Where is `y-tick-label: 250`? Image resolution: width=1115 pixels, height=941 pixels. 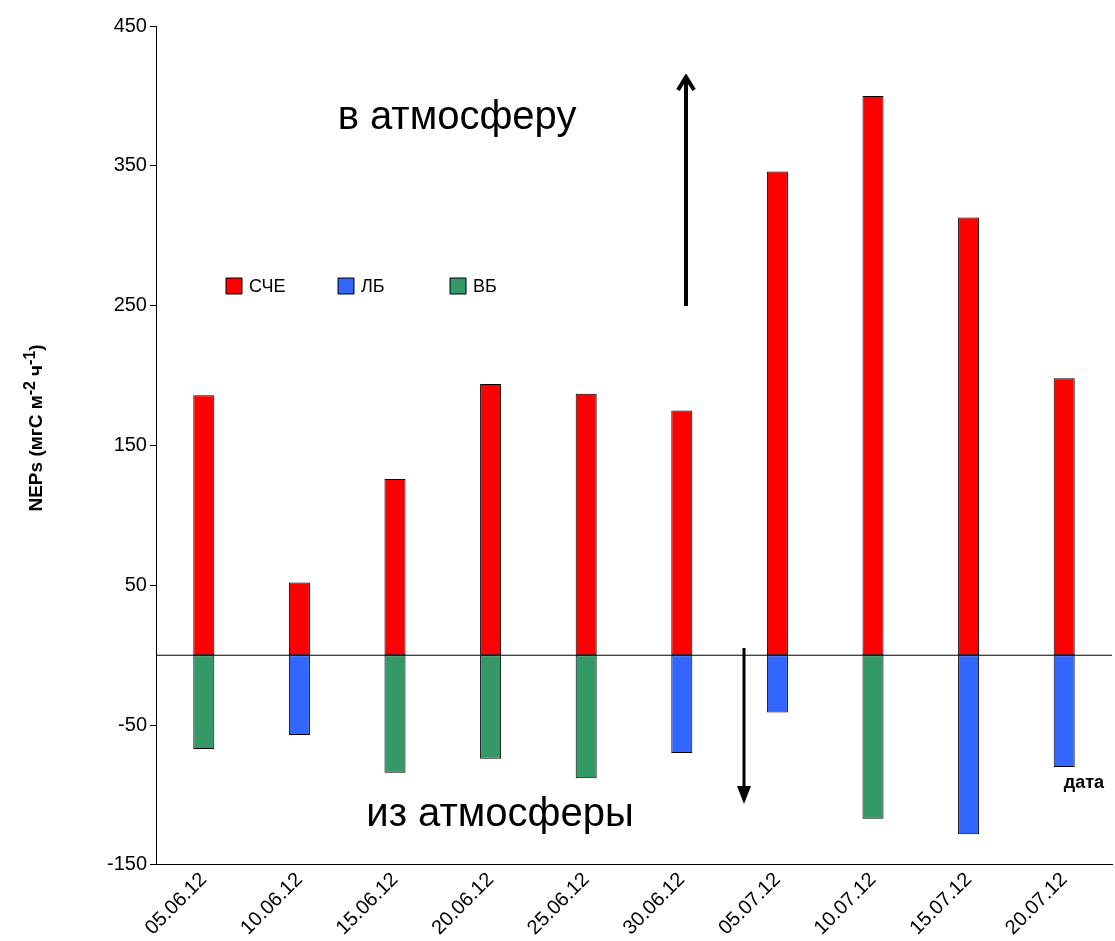 y-tick-label: 250 is located at coordinates (130, 304).